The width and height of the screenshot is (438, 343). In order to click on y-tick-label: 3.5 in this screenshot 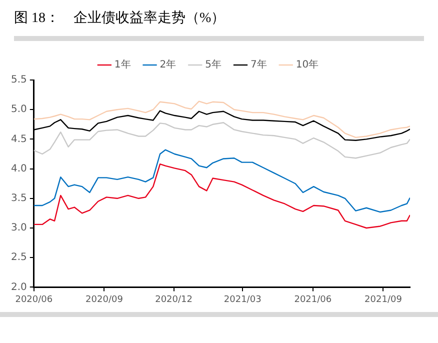, I will do `click(18, 198)`.